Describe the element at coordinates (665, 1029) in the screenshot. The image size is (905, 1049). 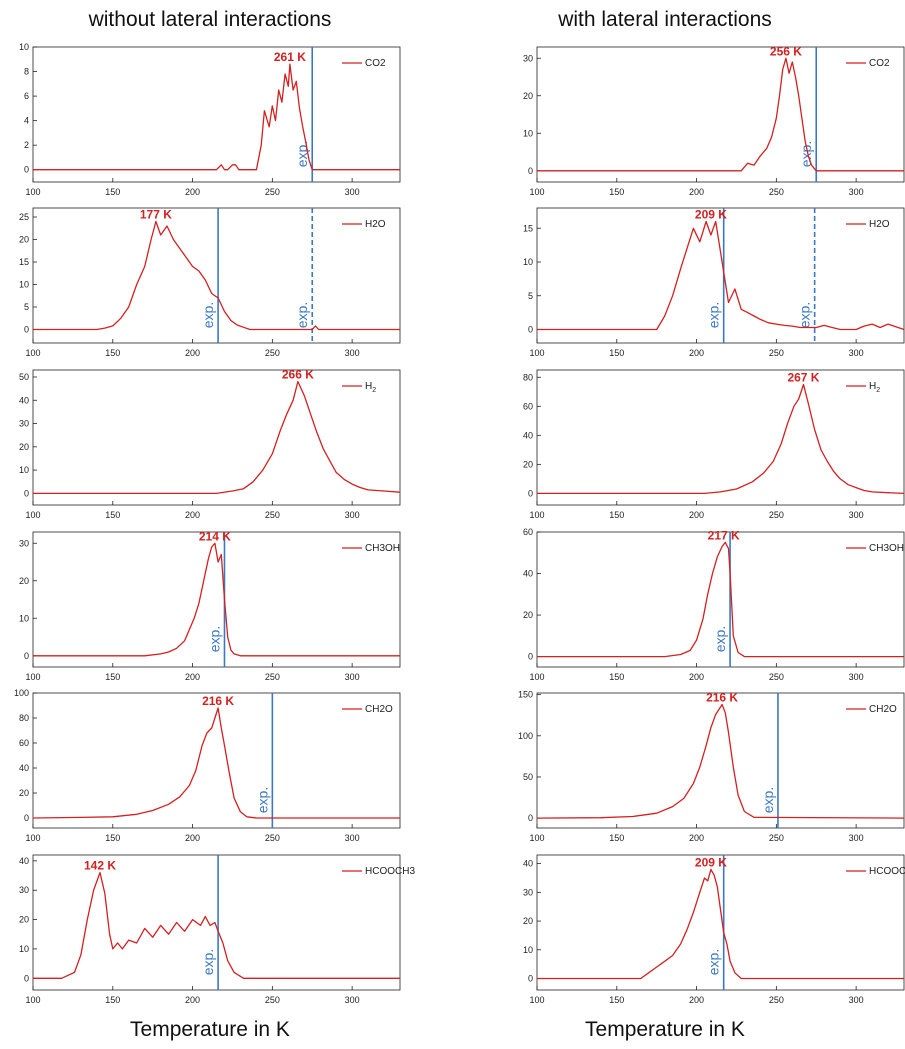
I see `x-axis-label-right: Temperature in K` at that location.